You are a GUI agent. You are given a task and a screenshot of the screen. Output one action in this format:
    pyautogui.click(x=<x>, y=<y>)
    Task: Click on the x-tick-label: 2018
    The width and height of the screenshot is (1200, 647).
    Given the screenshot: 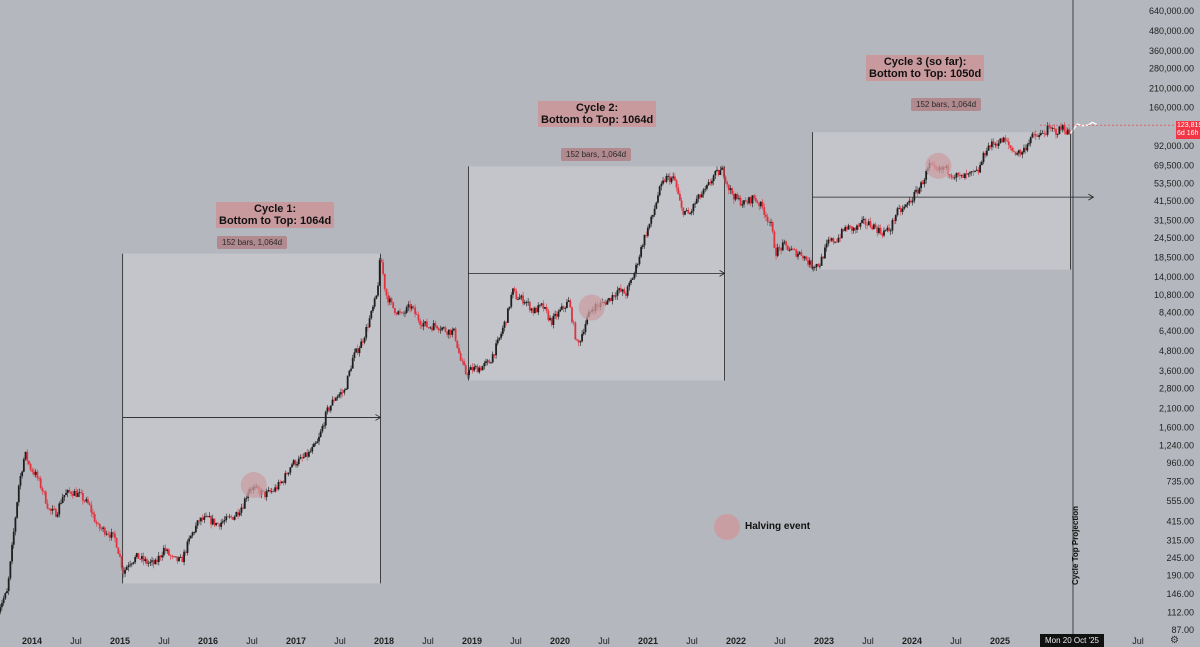 What is the action you would take?
    pyautogui.click(x=384, y=641)
    